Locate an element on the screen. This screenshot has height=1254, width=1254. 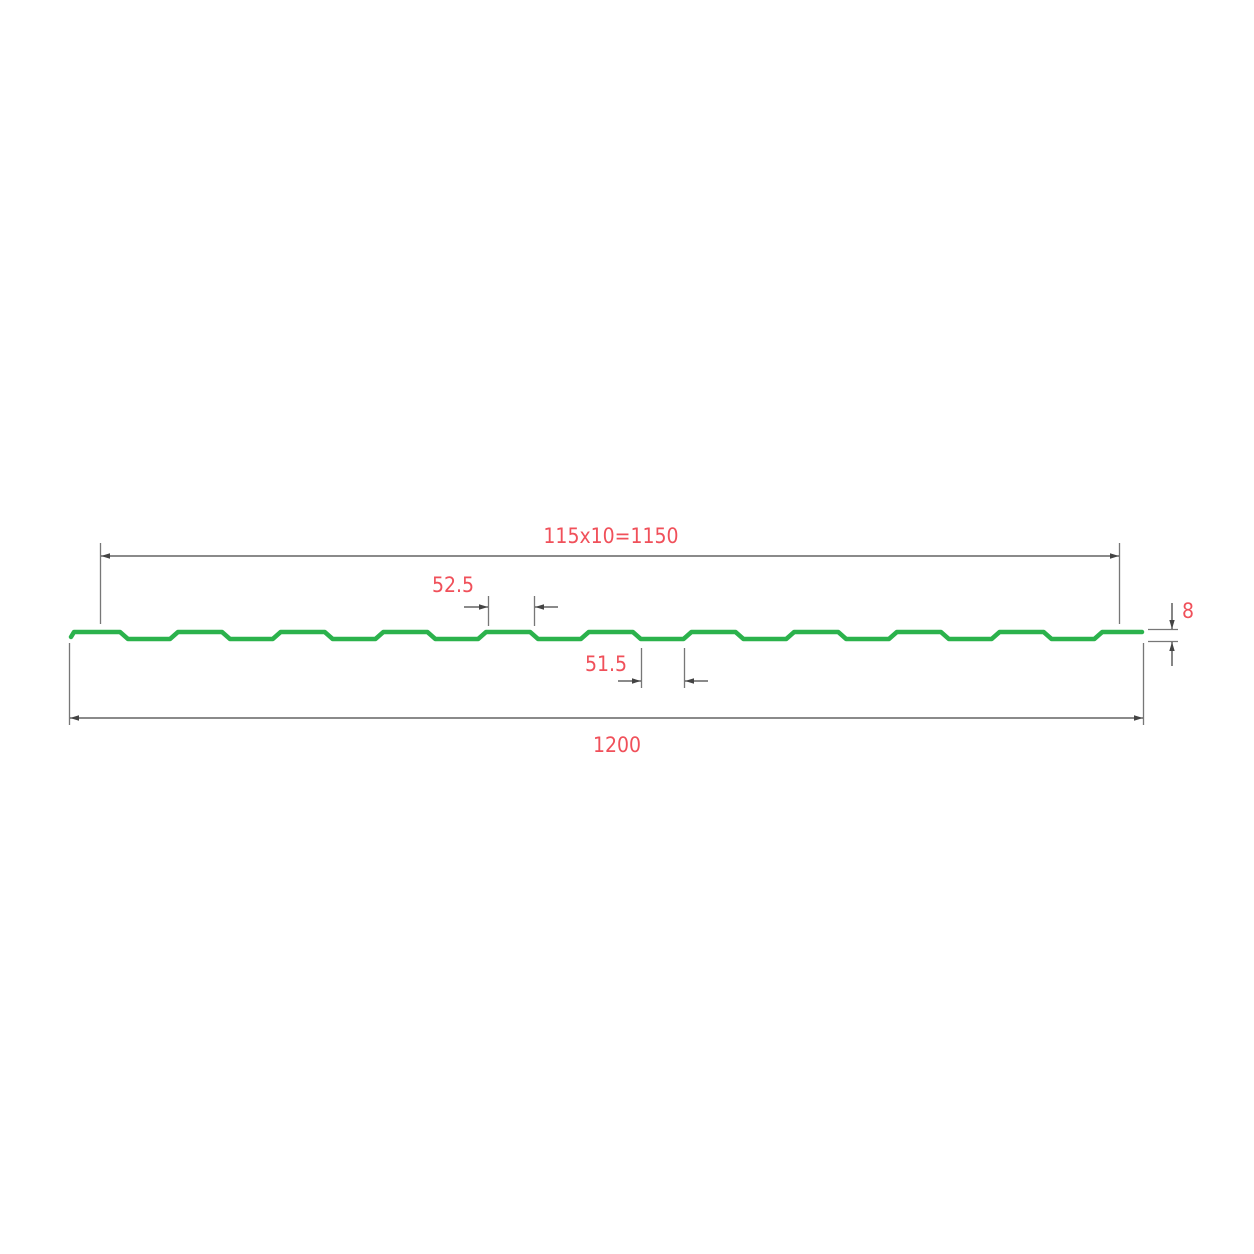
label-height: 8 is located at coordinates (1188, 611).